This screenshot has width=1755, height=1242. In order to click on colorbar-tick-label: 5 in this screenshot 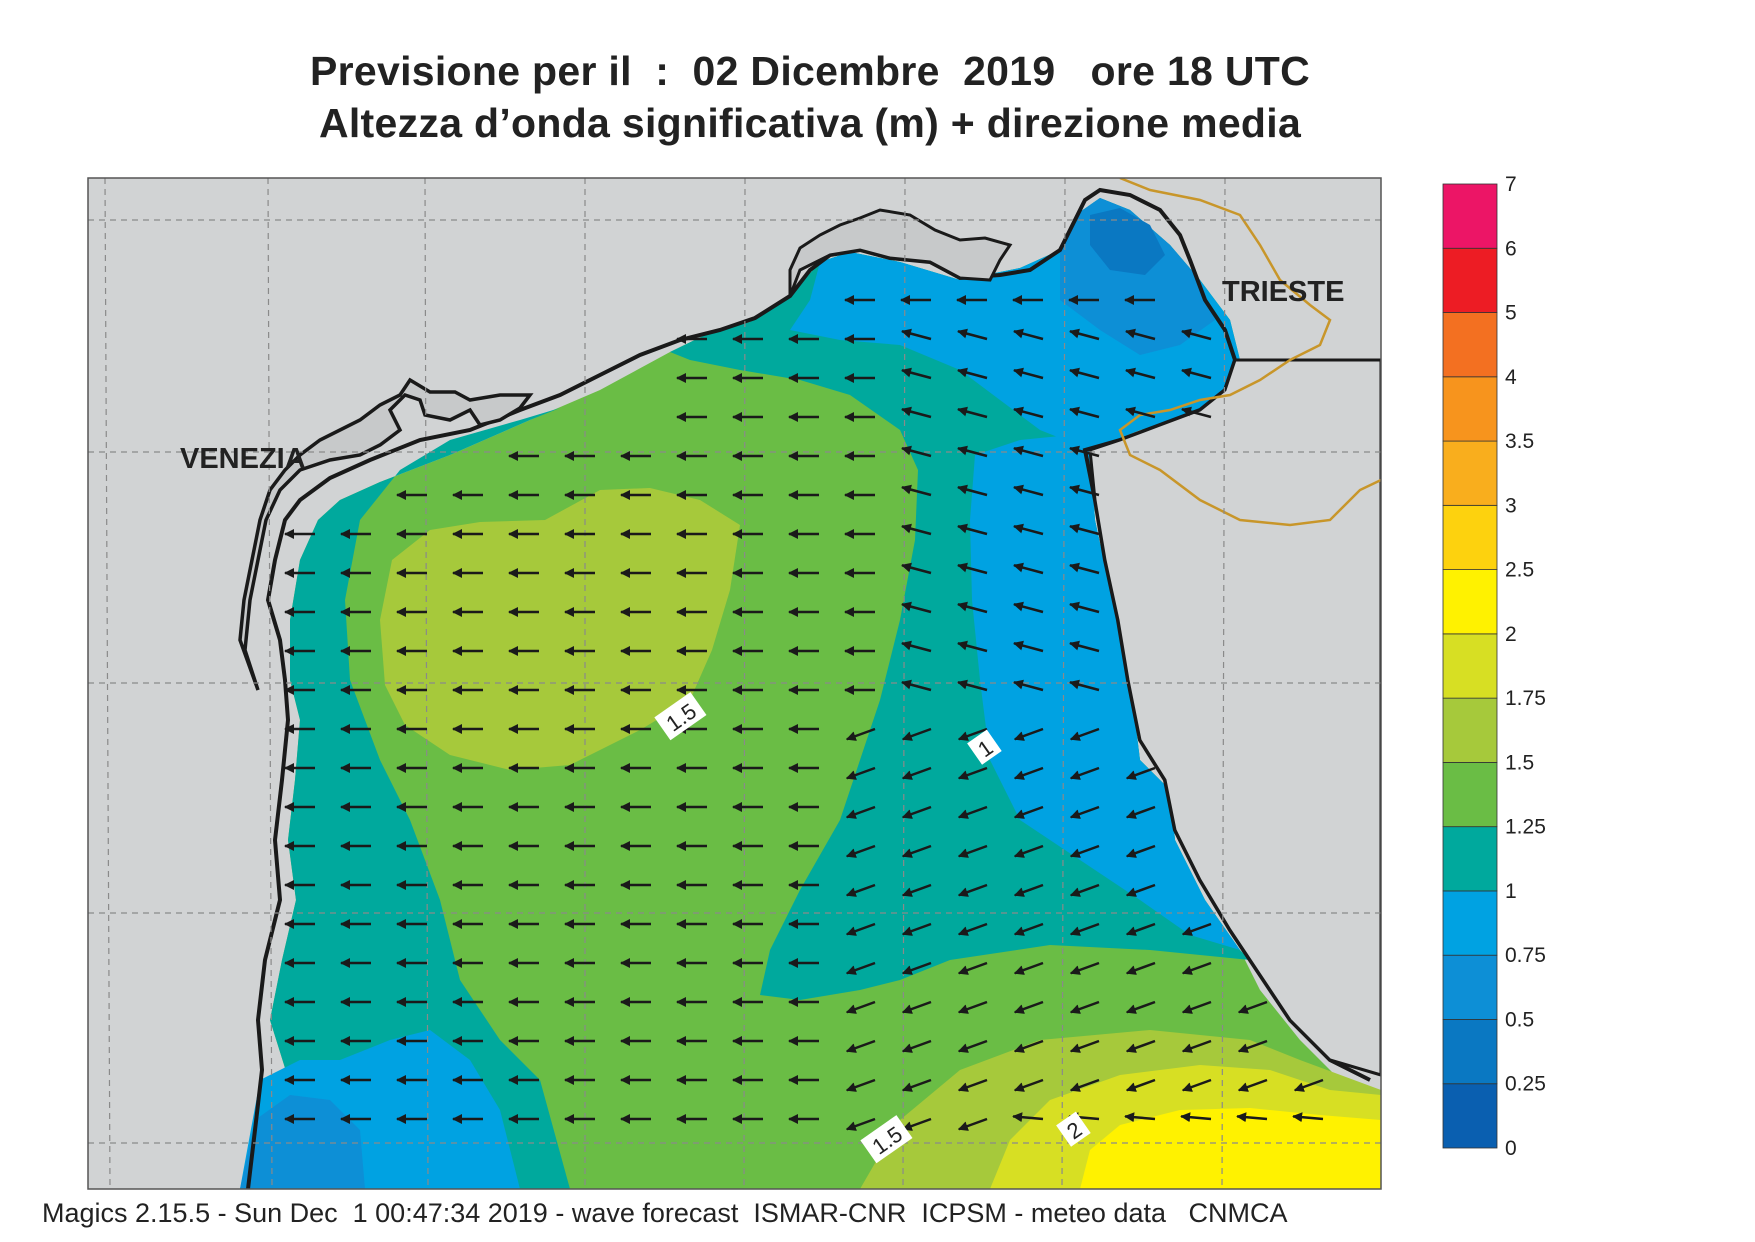, I will do `click(1511, 313)`.